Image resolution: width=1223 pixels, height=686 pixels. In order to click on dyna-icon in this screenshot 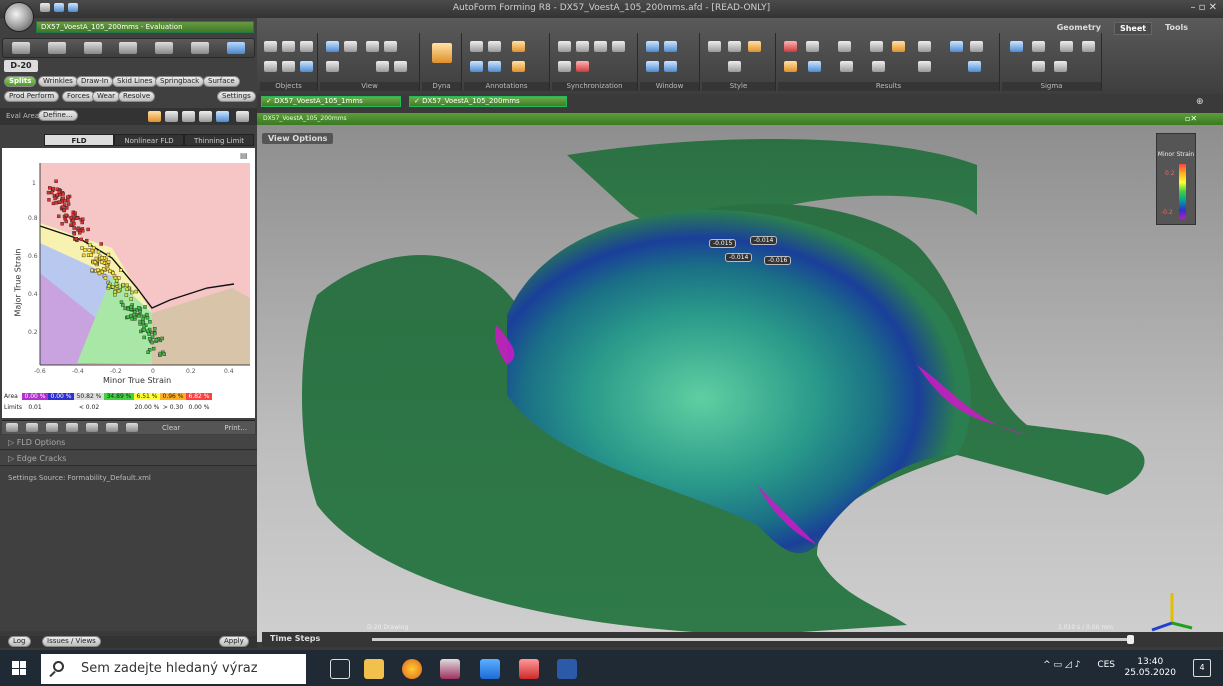, I will do `click(442, 53)`.